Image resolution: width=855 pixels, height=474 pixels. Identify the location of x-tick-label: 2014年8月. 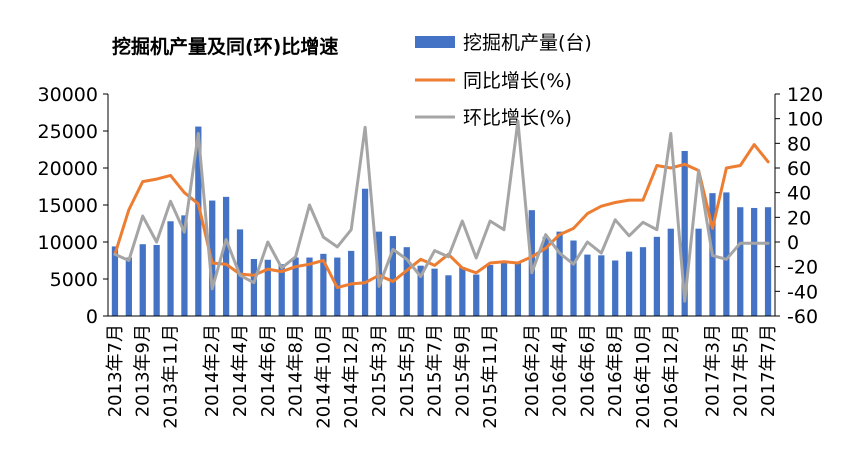
(296, 370).